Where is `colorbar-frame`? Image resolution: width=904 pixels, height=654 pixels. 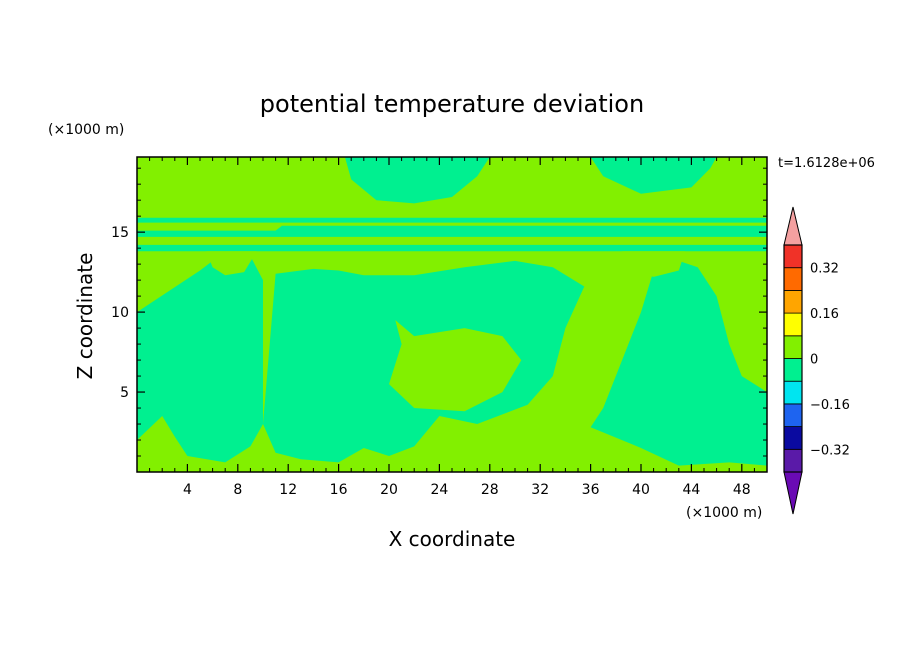
colorbar-frame is located at coordinates (793, 358).